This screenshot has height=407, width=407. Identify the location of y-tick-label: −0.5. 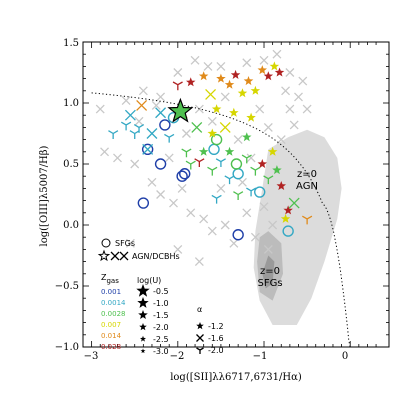
(67, 286).